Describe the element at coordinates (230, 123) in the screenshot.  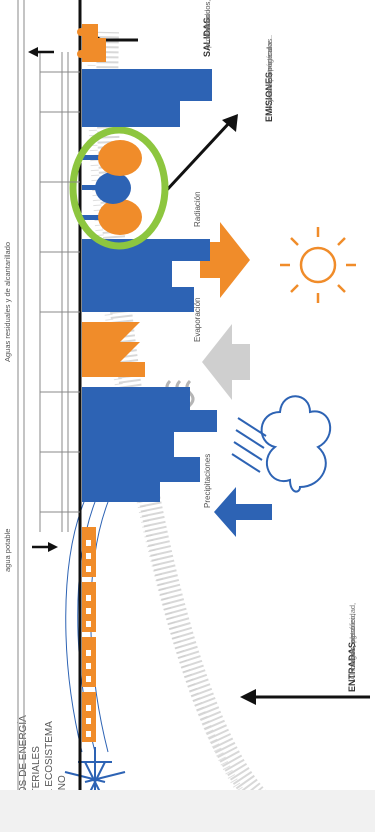
I see `emisiones-arrowhead` at that location.